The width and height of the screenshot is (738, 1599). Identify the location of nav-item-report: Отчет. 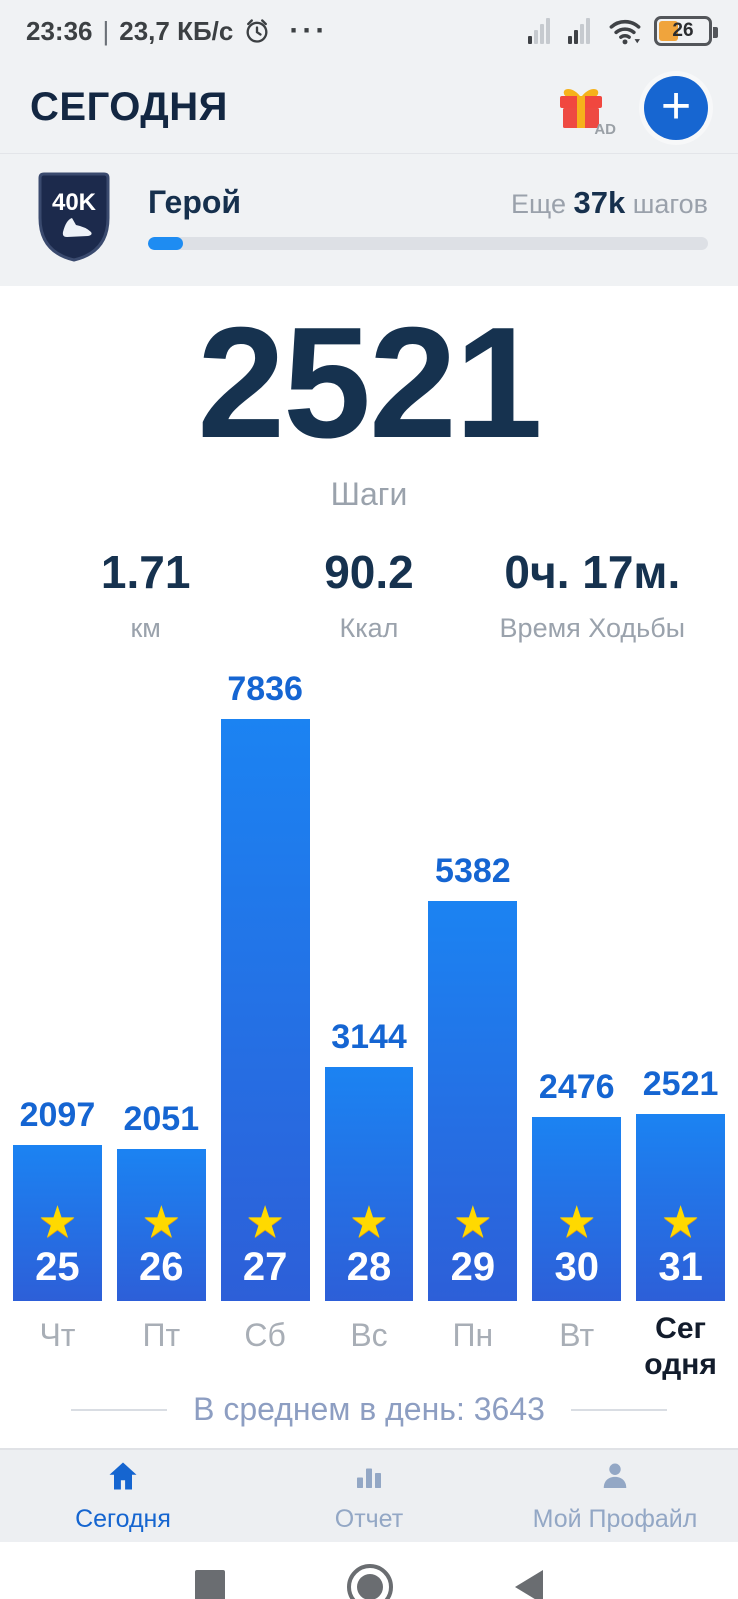
(369, 1496).